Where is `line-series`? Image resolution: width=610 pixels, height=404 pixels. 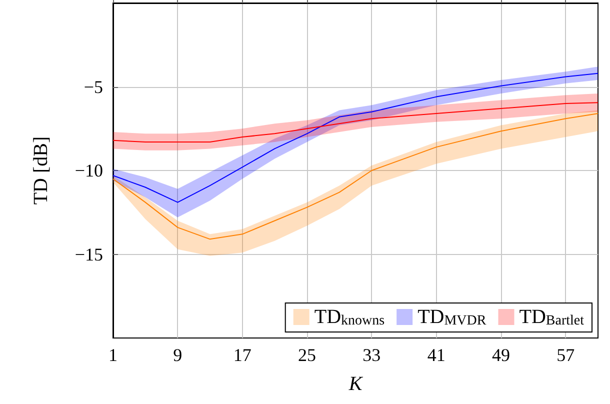 line-series is located at coordinates (355, 122).